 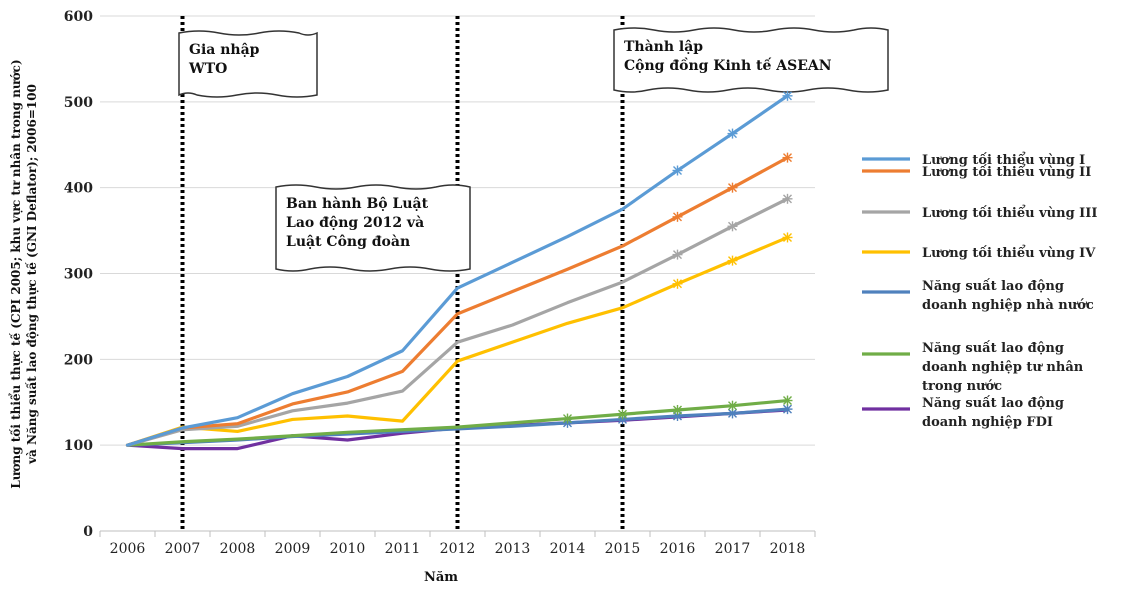 I want to click on y-tick-label: 200, so click(x=78, y=360).